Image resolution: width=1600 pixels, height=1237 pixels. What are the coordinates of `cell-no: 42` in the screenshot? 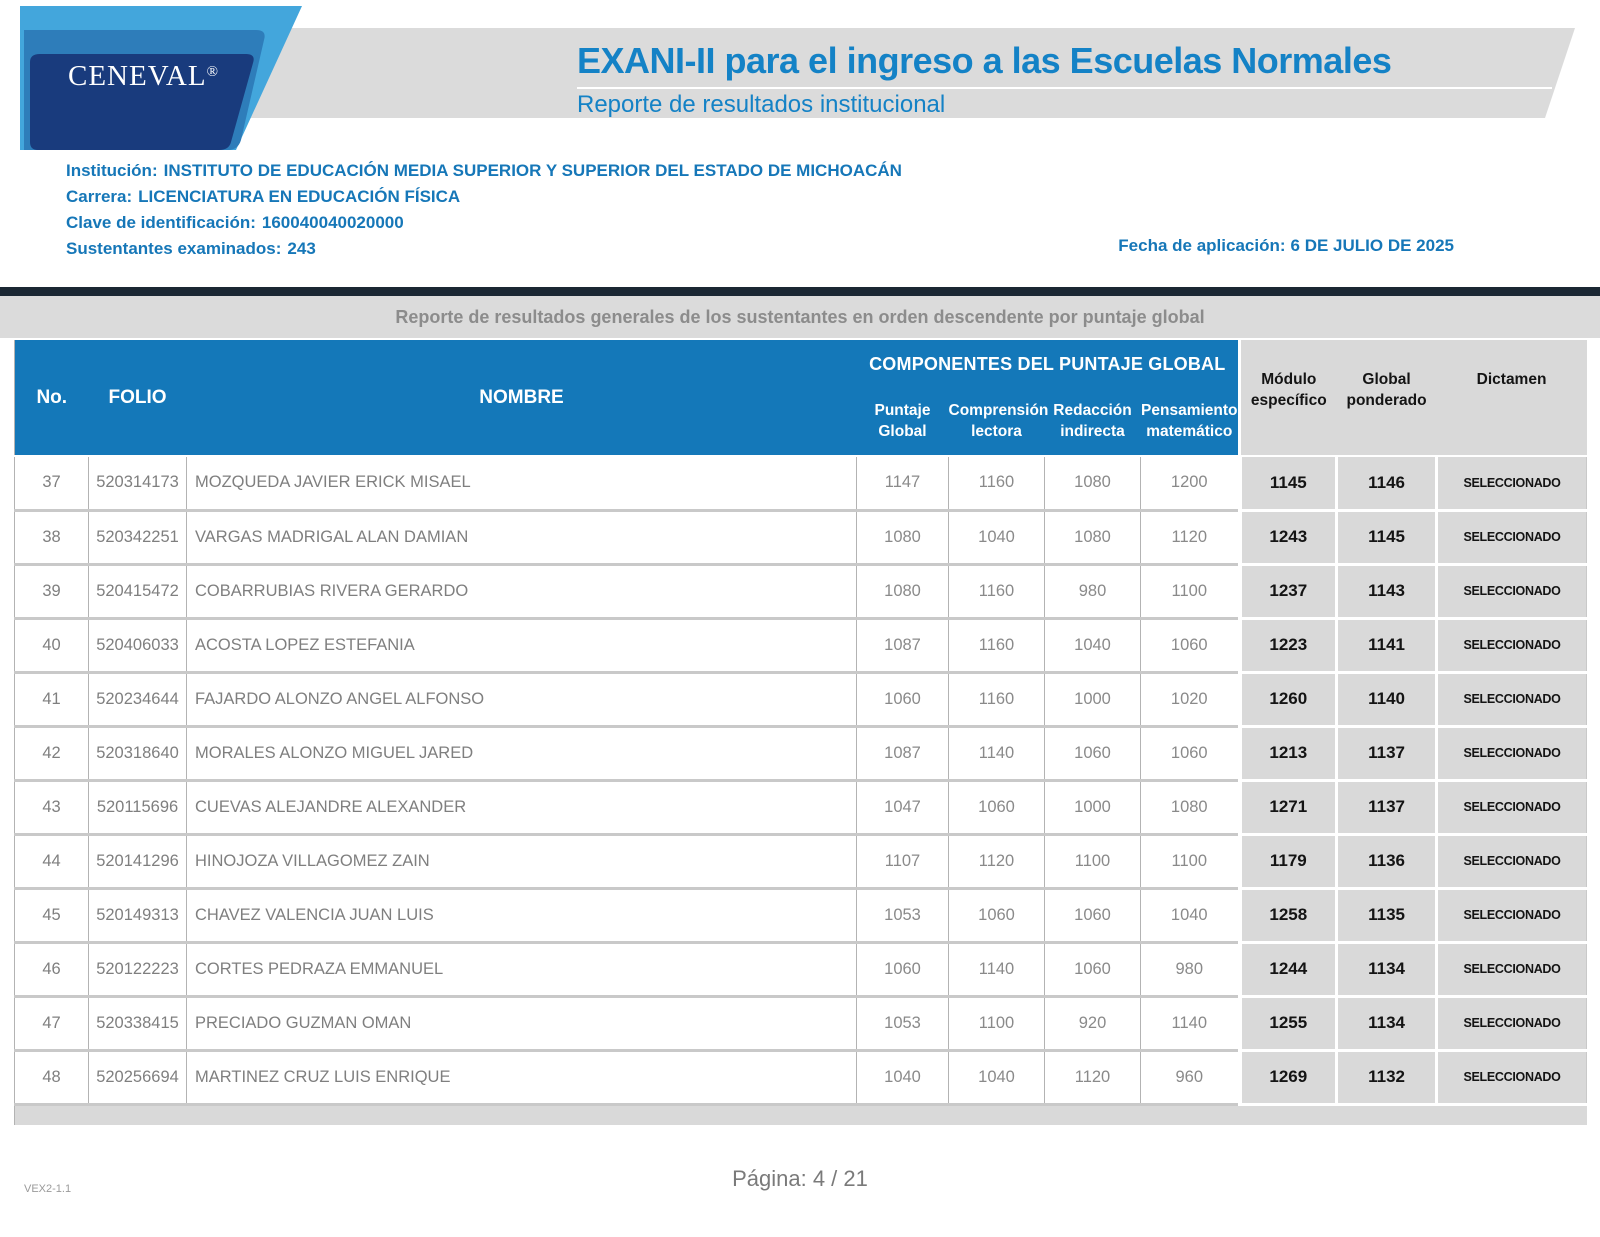 It's located at (51, 754).